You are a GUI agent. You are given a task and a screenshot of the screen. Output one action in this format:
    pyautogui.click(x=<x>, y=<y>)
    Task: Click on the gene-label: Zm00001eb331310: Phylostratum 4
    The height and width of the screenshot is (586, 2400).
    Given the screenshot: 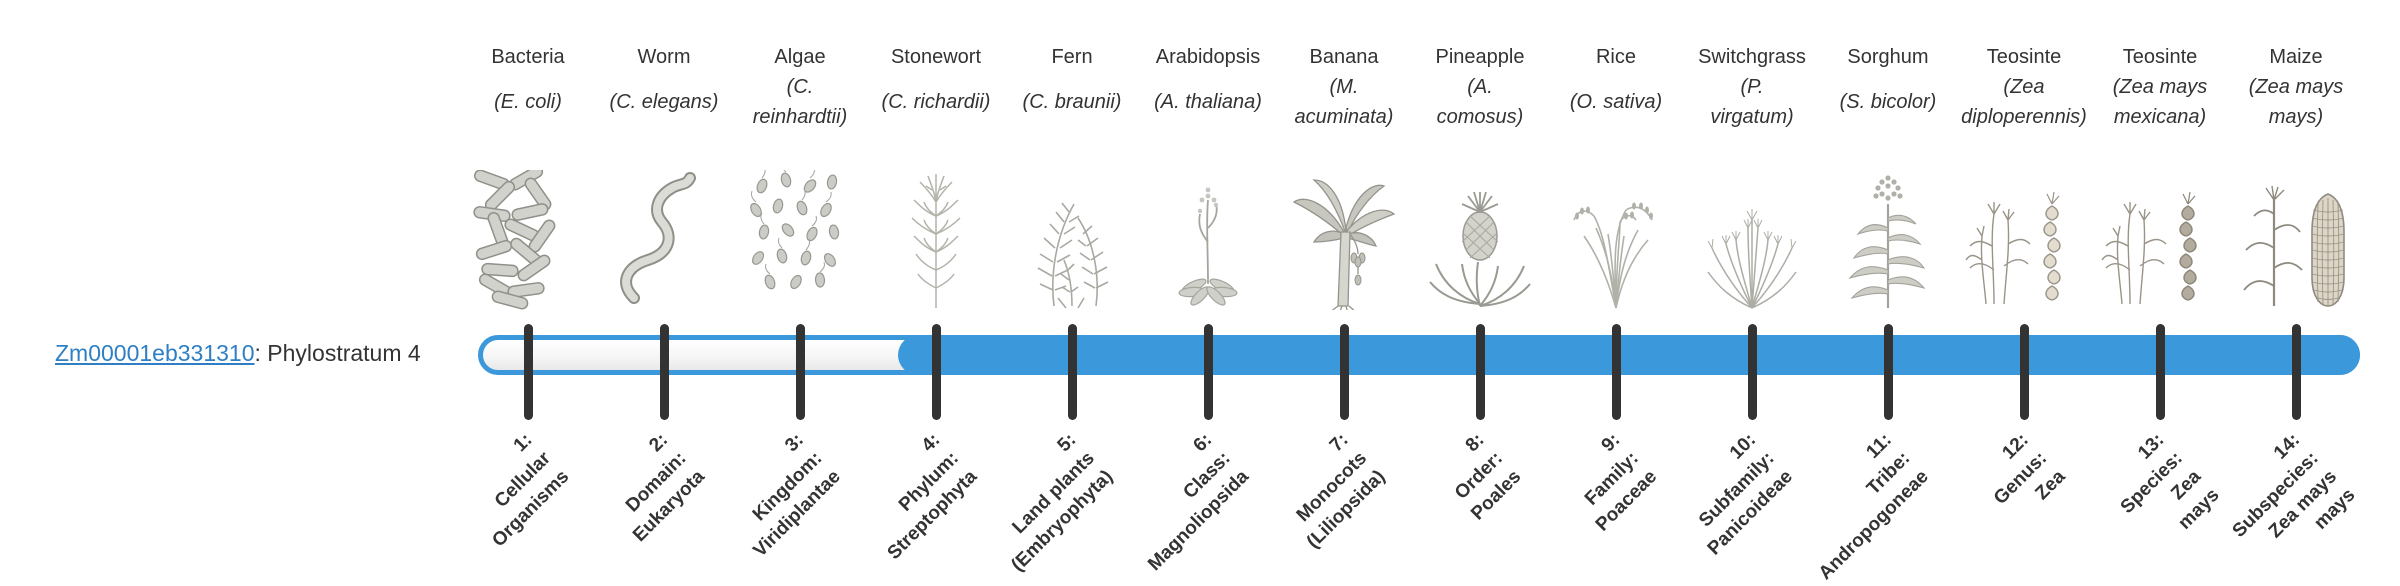 What is the action you would take?
    pyautogui.click(x=238, y=353)
    